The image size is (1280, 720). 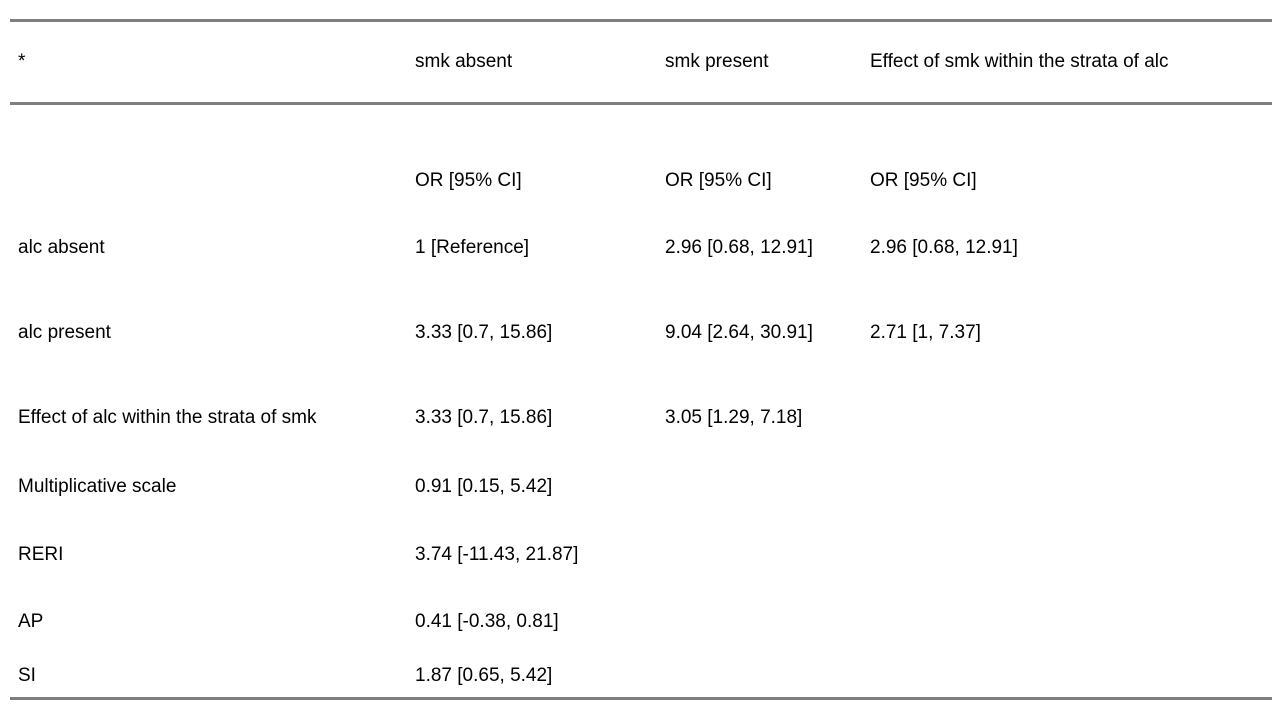 What do you see at coordinates (641, 622) in the screenshot?
I see `table-row-ap: AP 0.41 [-0.38, 0.81]` at bounding box center [641, 622].